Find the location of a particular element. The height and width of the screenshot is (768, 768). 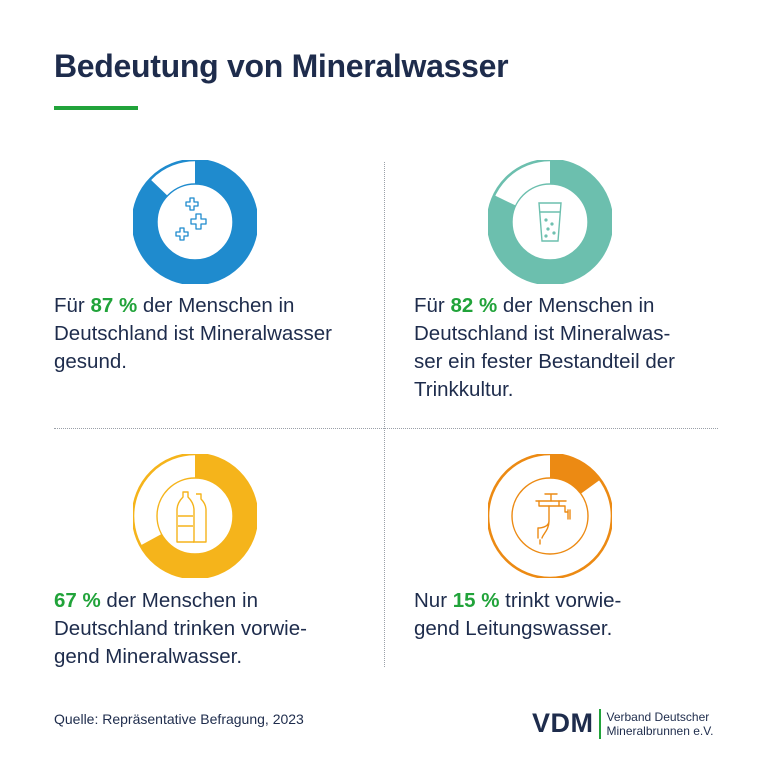

donut-svg-mineral is located at coordinates (195, 516).